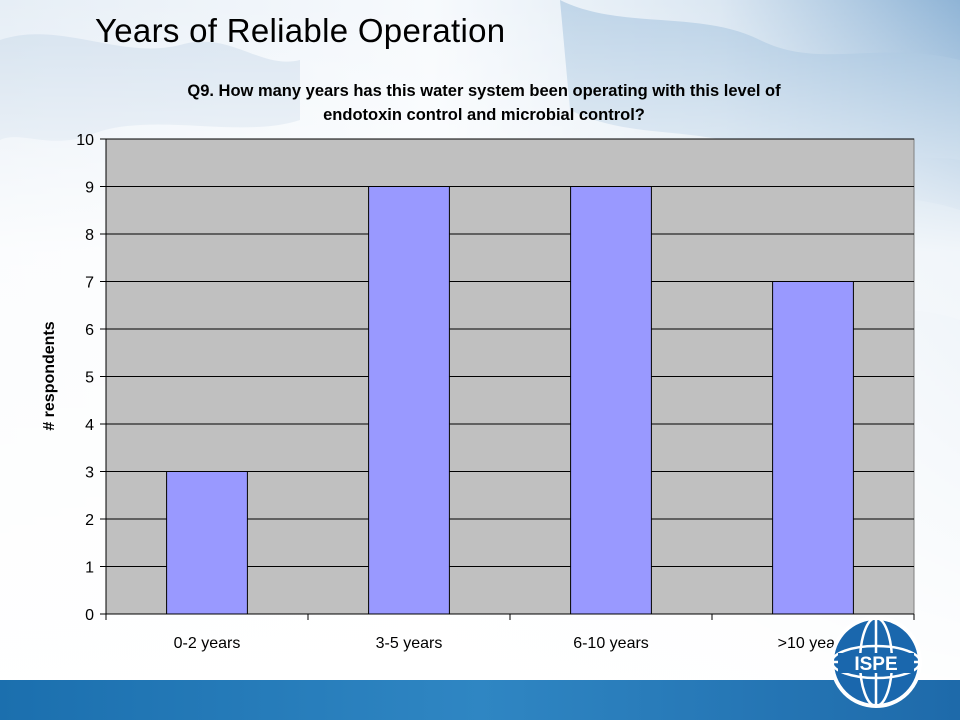 This screenshot has height=720, width=960. What do you see at coordinates (89, 235) in the screenshot?
I see `y-tick-label: 8` at bounding box center [89, 235].